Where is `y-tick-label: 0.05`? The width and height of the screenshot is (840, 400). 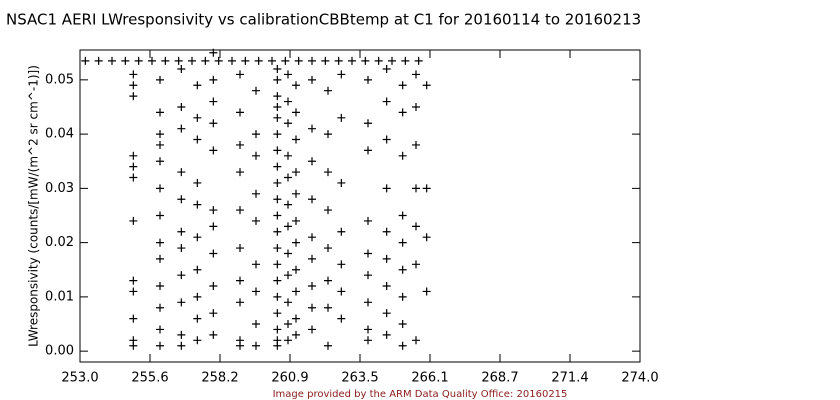
y-tick-label: 0.05 is located at coordinates (59, 79).